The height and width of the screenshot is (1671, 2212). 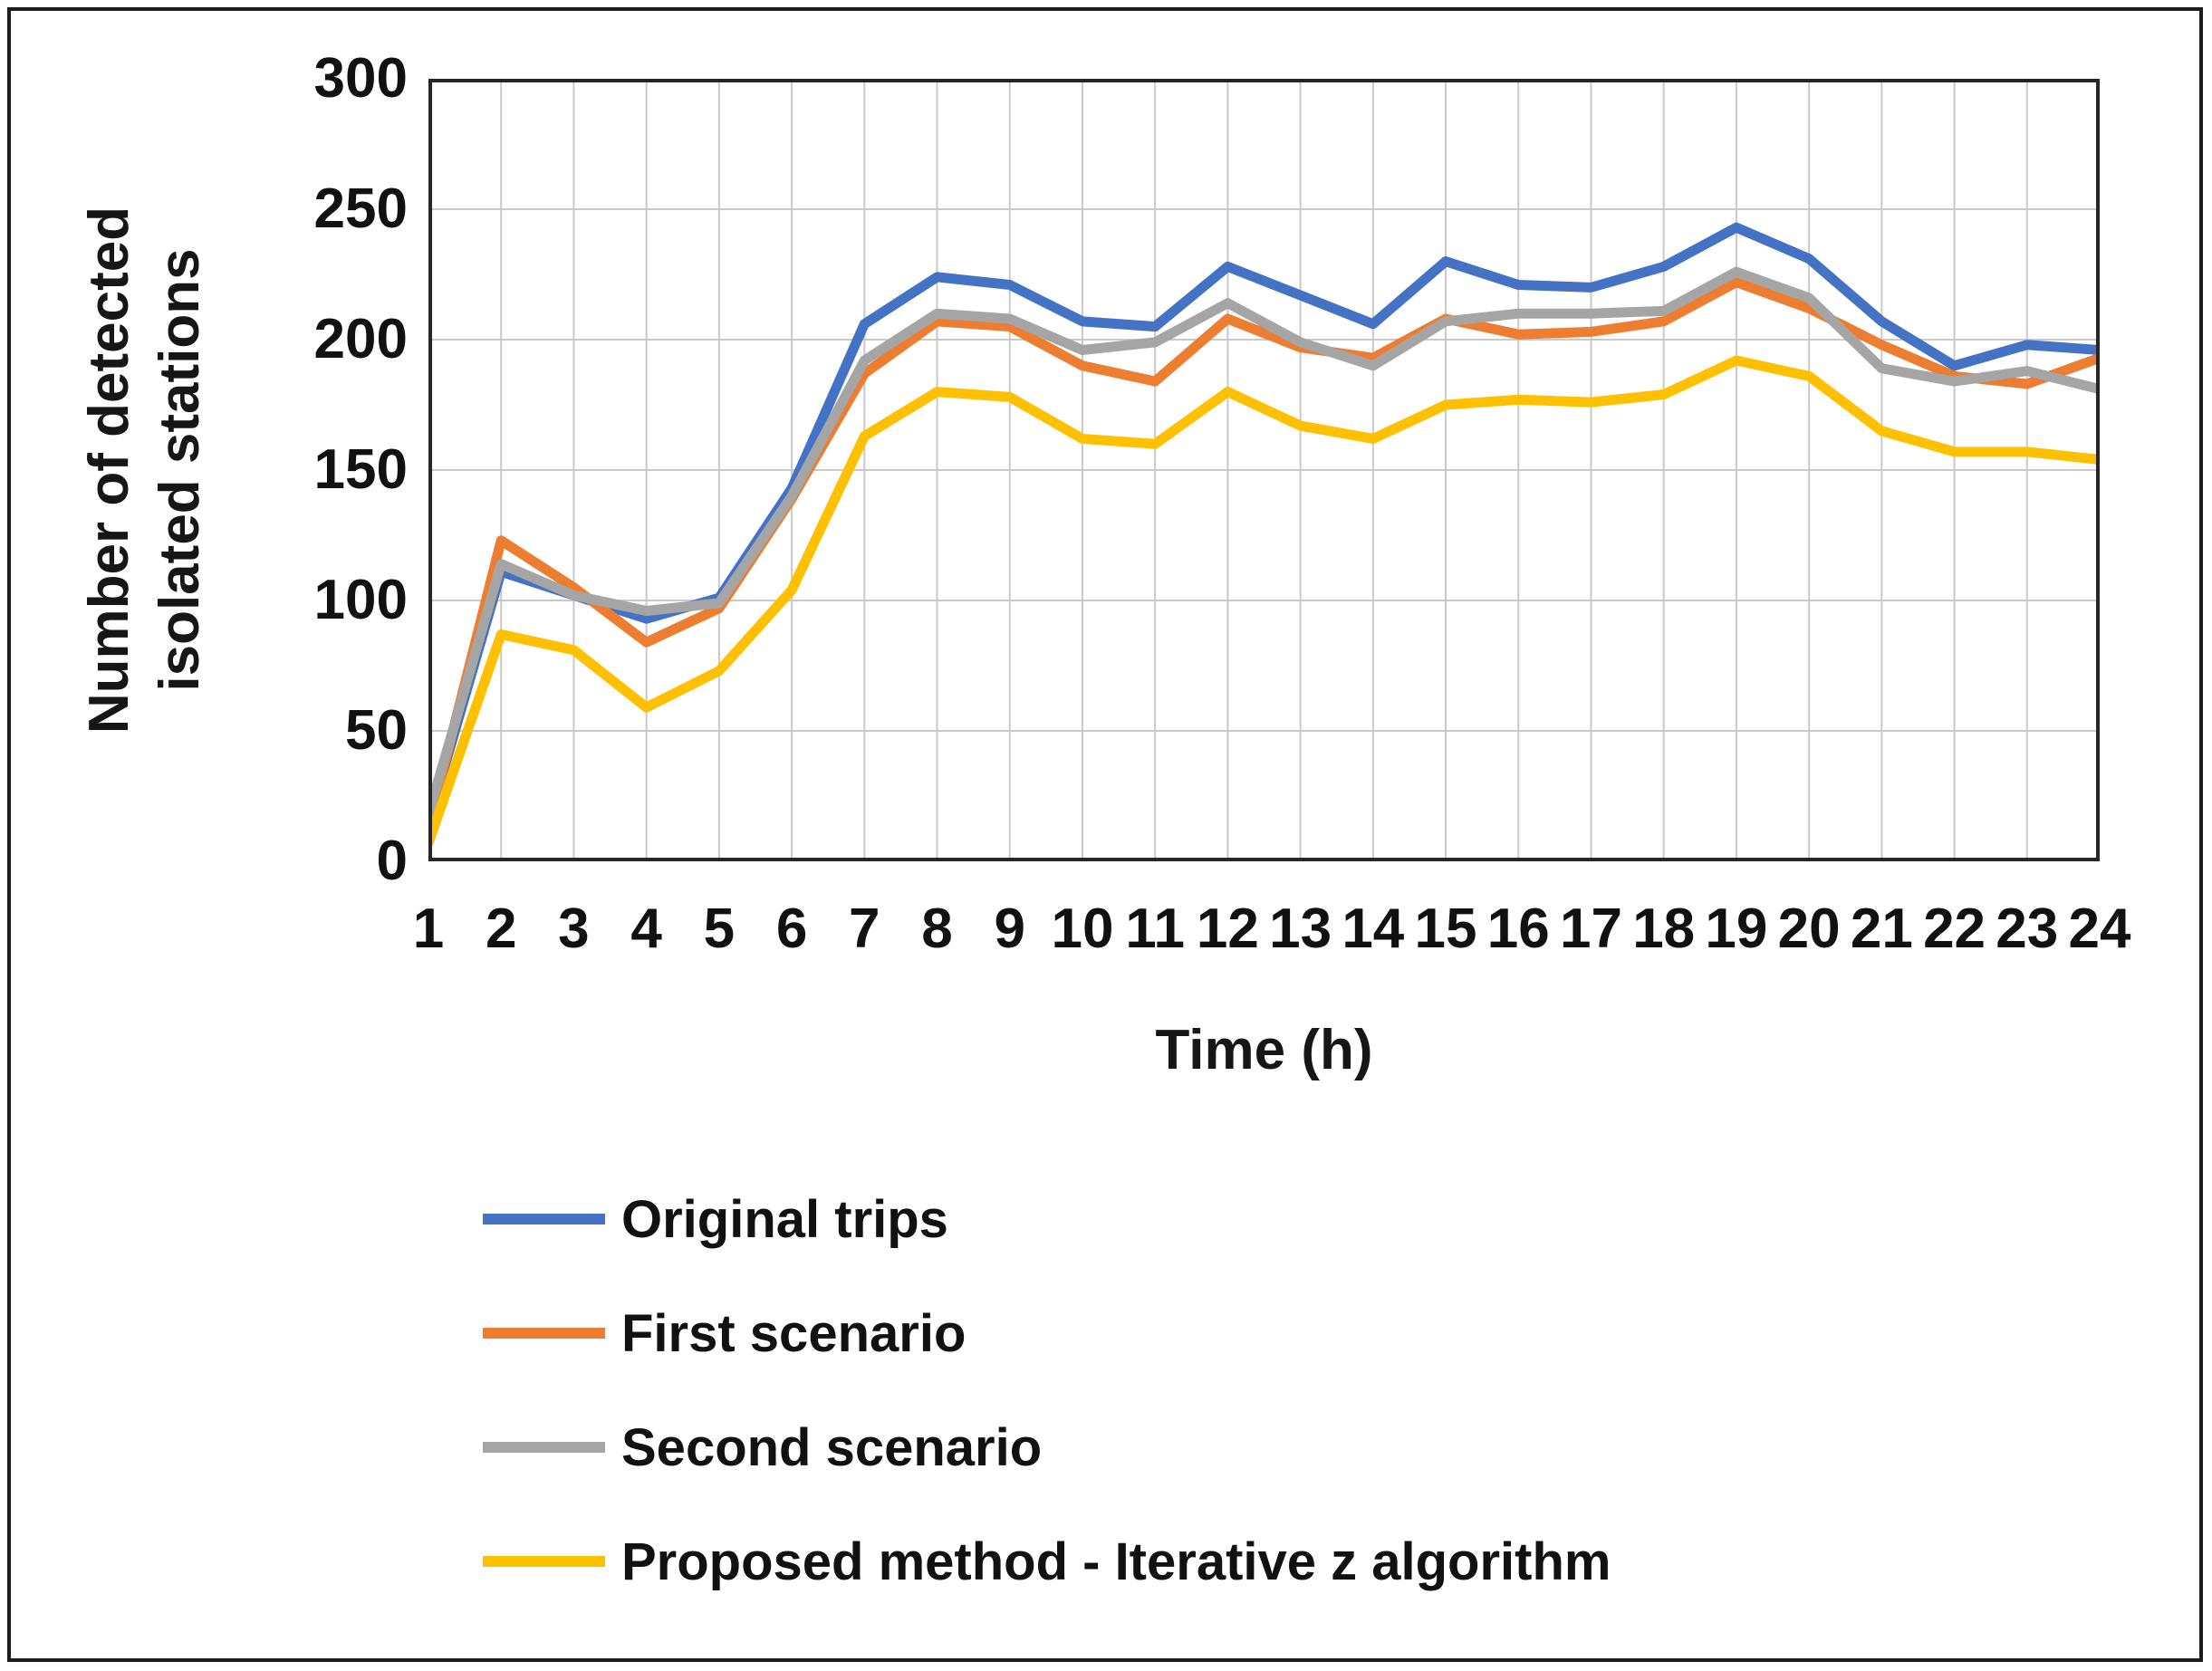 I want to click on y-axis-title-line2: isolated stations, so click(x=180, y=470).